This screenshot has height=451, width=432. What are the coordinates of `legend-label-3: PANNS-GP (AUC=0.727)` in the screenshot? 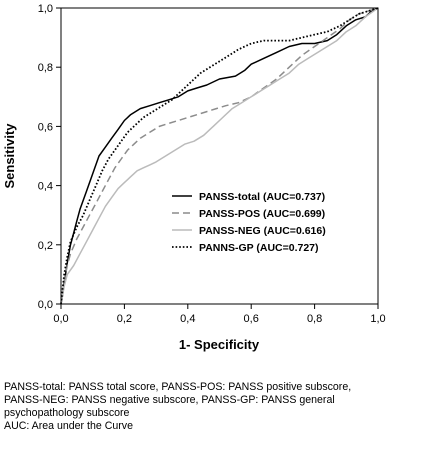 It's located at (259, 248).